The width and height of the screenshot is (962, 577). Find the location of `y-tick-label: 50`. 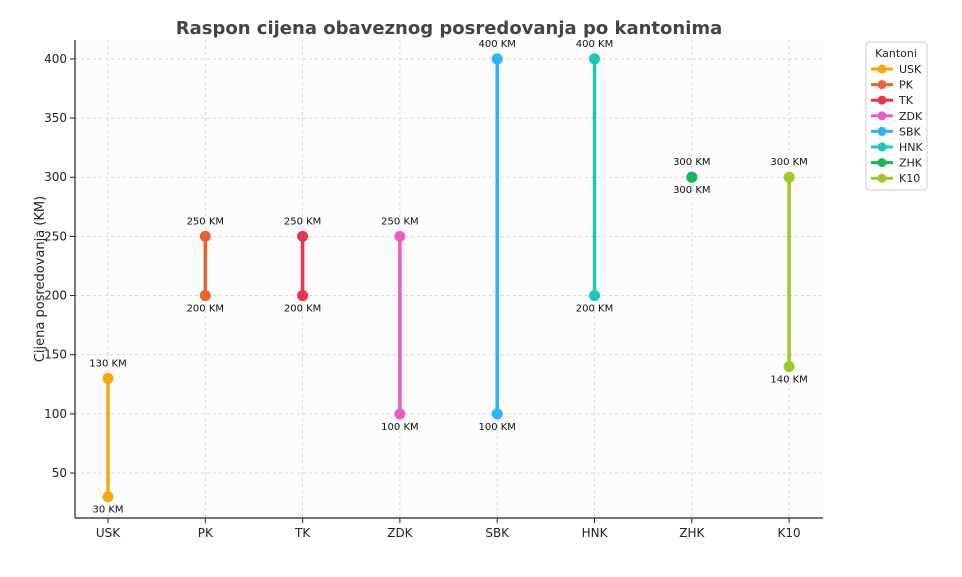

y-tick-label: 50 is located at coordinates (59, 473).